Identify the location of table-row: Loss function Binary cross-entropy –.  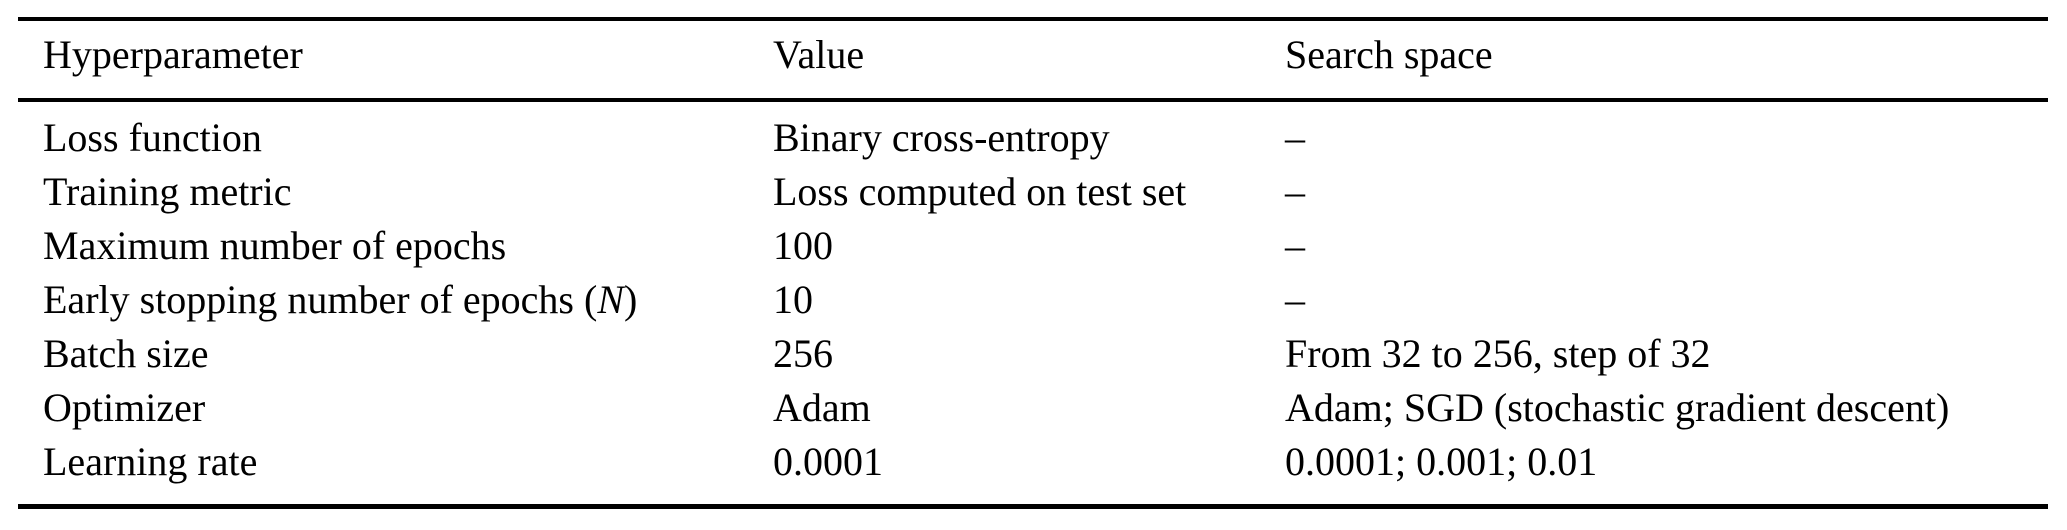
(1033, 138).